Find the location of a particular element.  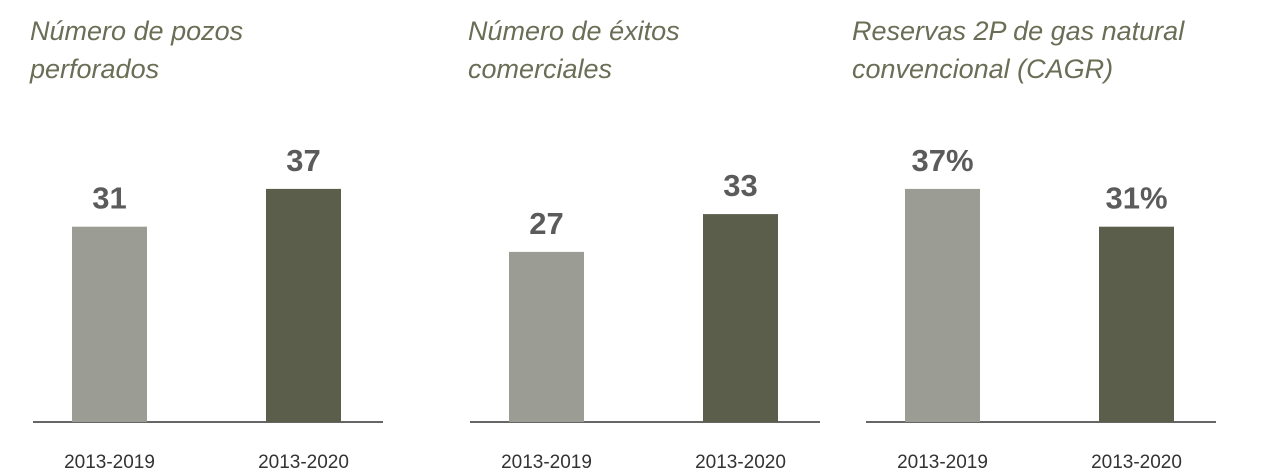

value-label: 31% is located at coordinates (1136, 198).